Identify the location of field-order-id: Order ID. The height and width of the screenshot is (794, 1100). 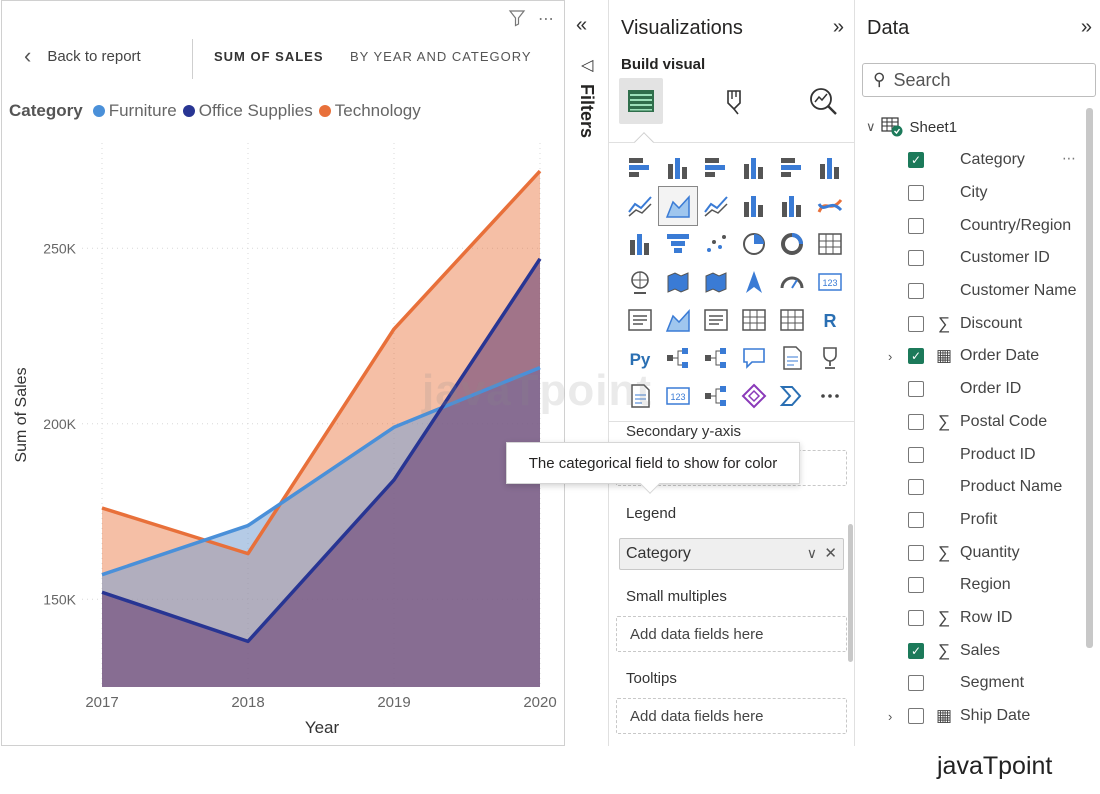
(972, 389).